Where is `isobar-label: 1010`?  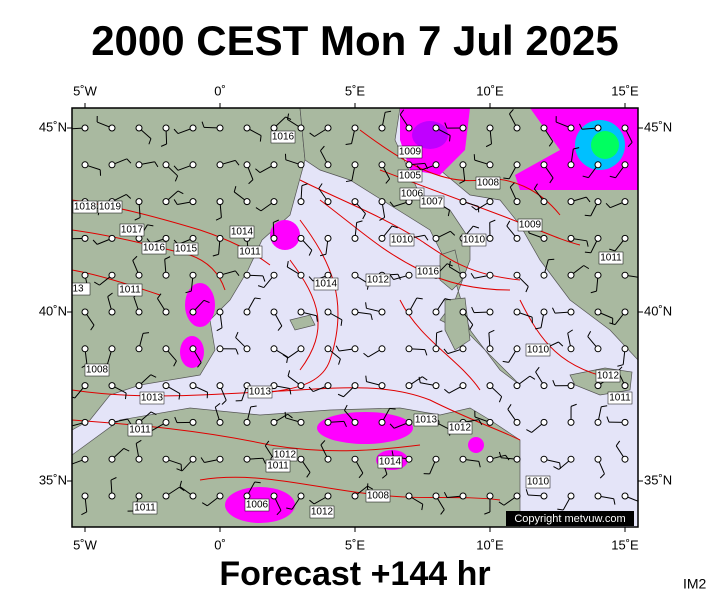 isobar-label: 1010 is located at coordinates (538, 482).